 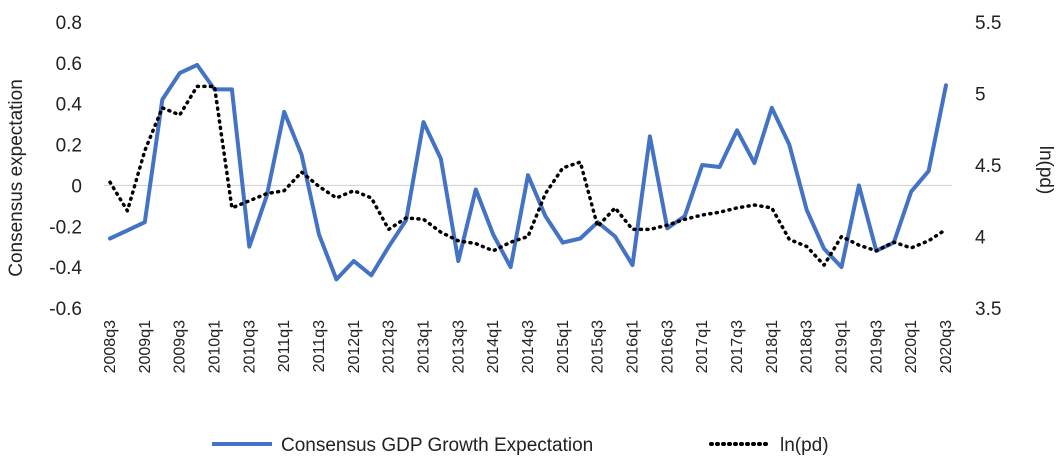 I want to click on y-left-tick-label: 0.8, so click(x=69, y=23).